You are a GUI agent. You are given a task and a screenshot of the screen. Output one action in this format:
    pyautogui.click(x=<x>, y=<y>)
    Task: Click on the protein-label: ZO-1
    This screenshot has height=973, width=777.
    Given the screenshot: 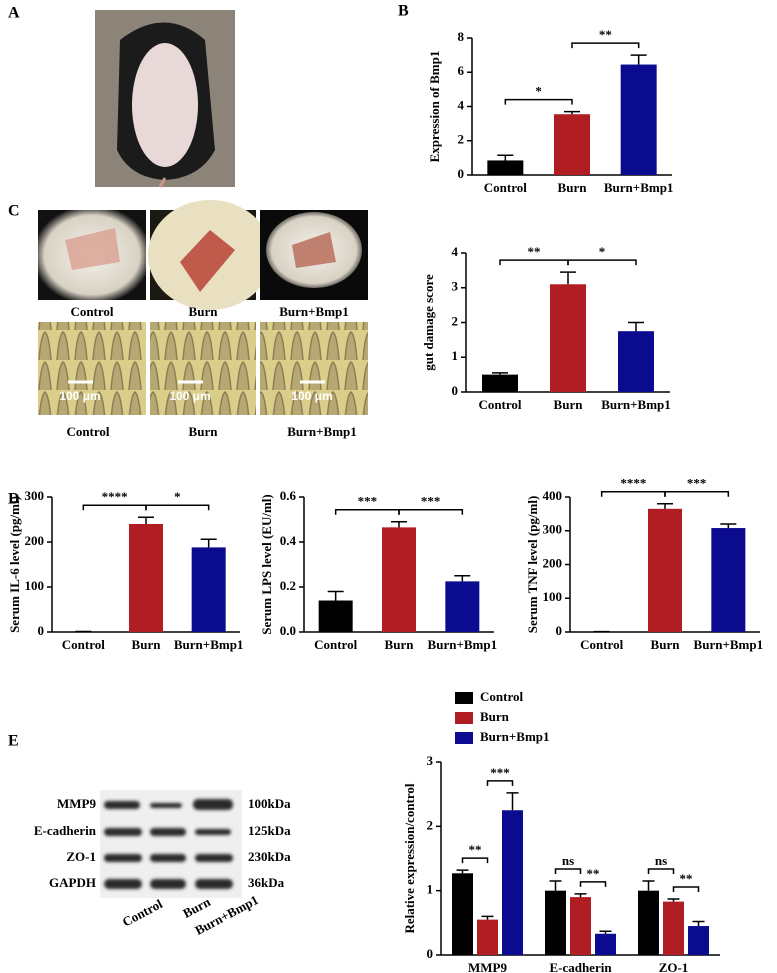 What is the action you would take?
    pyautogui.click(x=81, y=856)
    